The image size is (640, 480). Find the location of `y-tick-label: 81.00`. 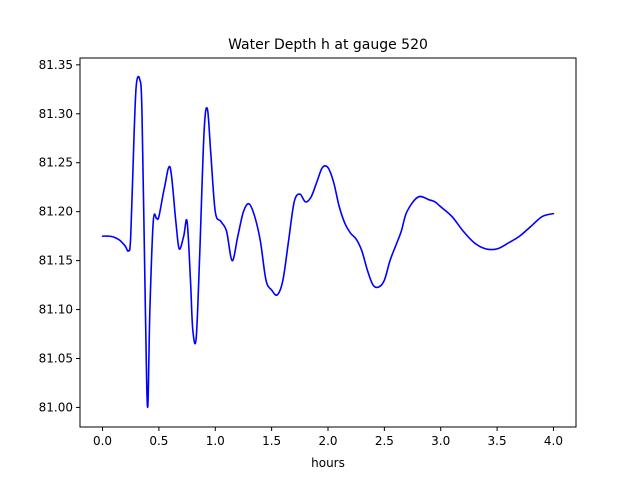

y-tick-label: 81.00 is located at coordinates (56, 407).